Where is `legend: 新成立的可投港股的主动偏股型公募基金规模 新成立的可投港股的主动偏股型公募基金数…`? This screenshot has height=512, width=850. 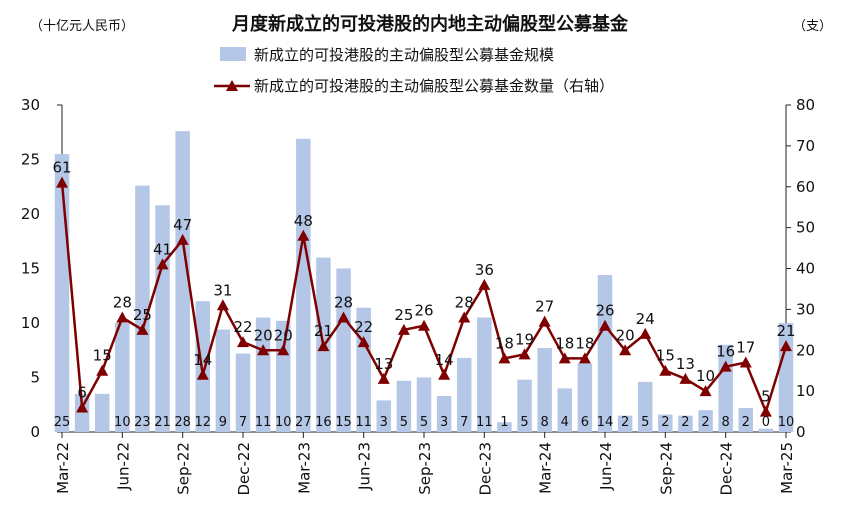
legend: 新成立的可投港股的主动偏股型公募基金规模 新成立的可投港股的主动偏股型公募基金数… is located at coordinates (414, 70).